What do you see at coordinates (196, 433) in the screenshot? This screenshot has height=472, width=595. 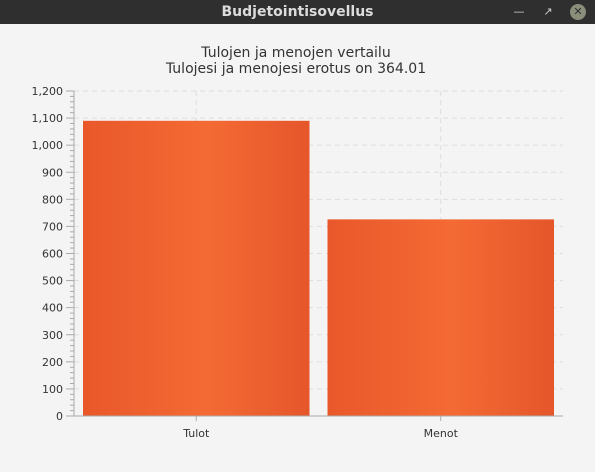 I see `x-tick-label: Tulot` at bounding box center [196, 433].